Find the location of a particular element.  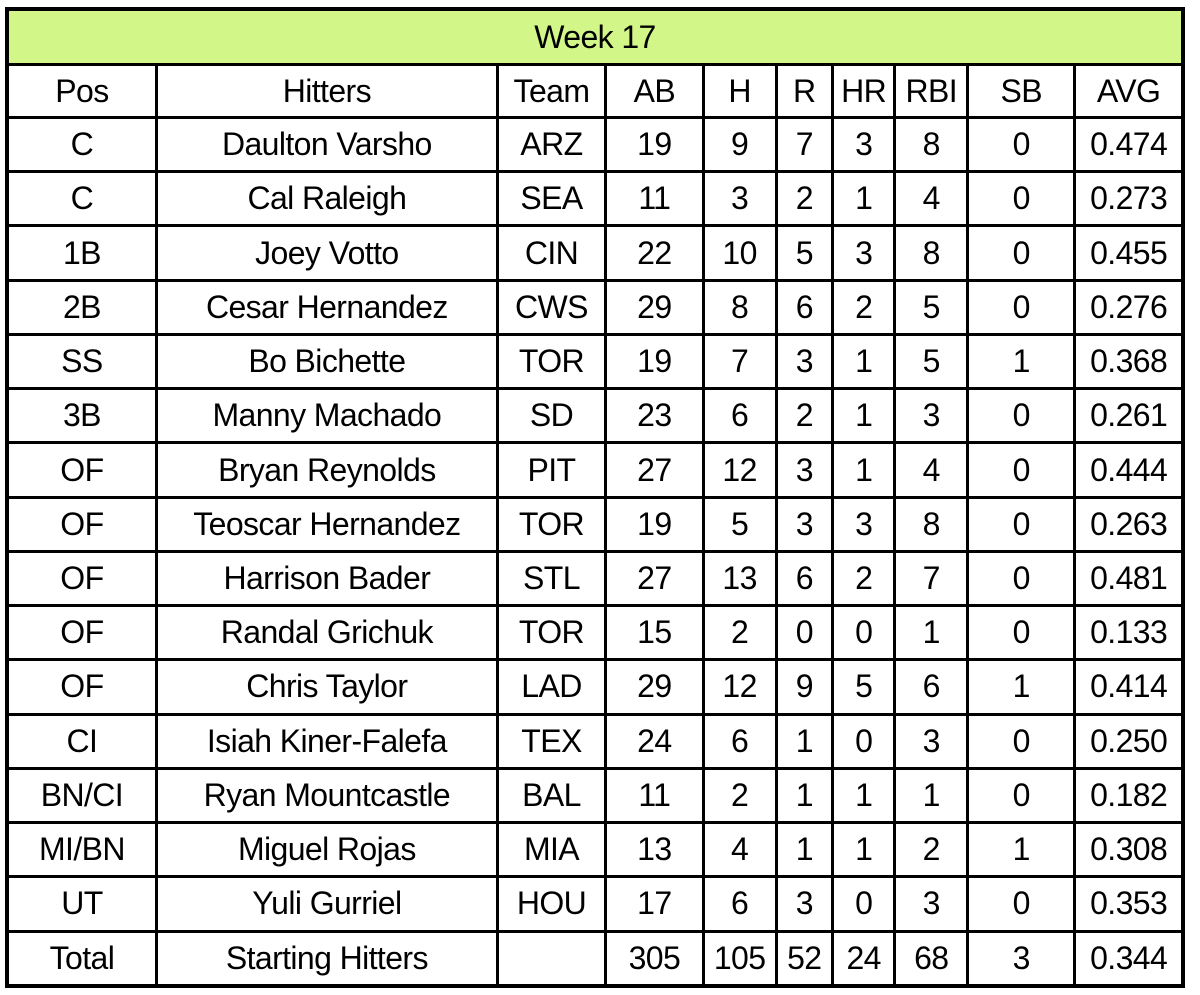

cell-r: 3 is located at coordinates (804, 524).